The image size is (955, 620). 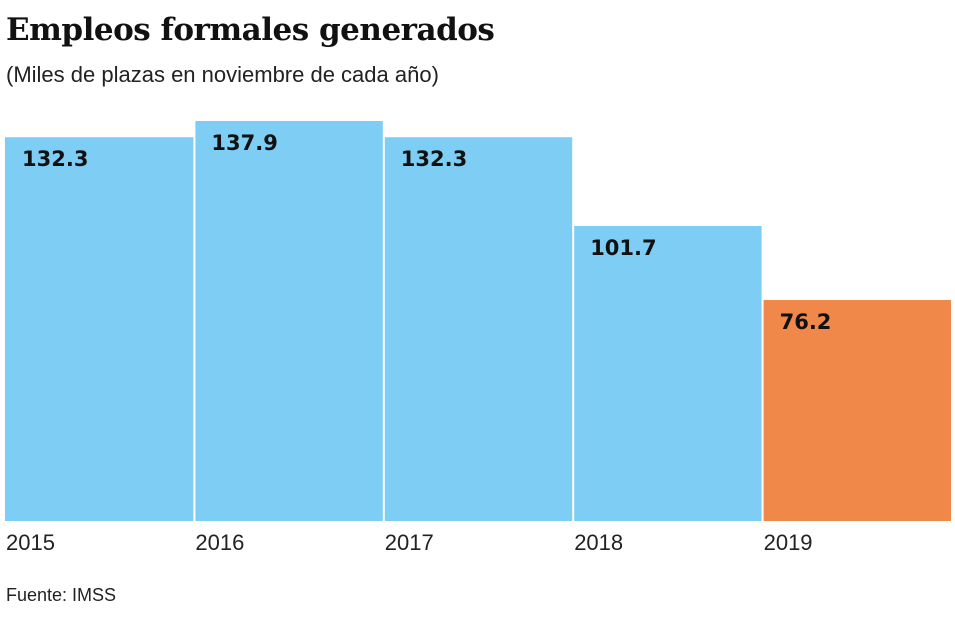 What do you see at coordinates (434, 159) in the screenshot?
I see `data-label-2017: 132.3` at bounding box center [434, 159].